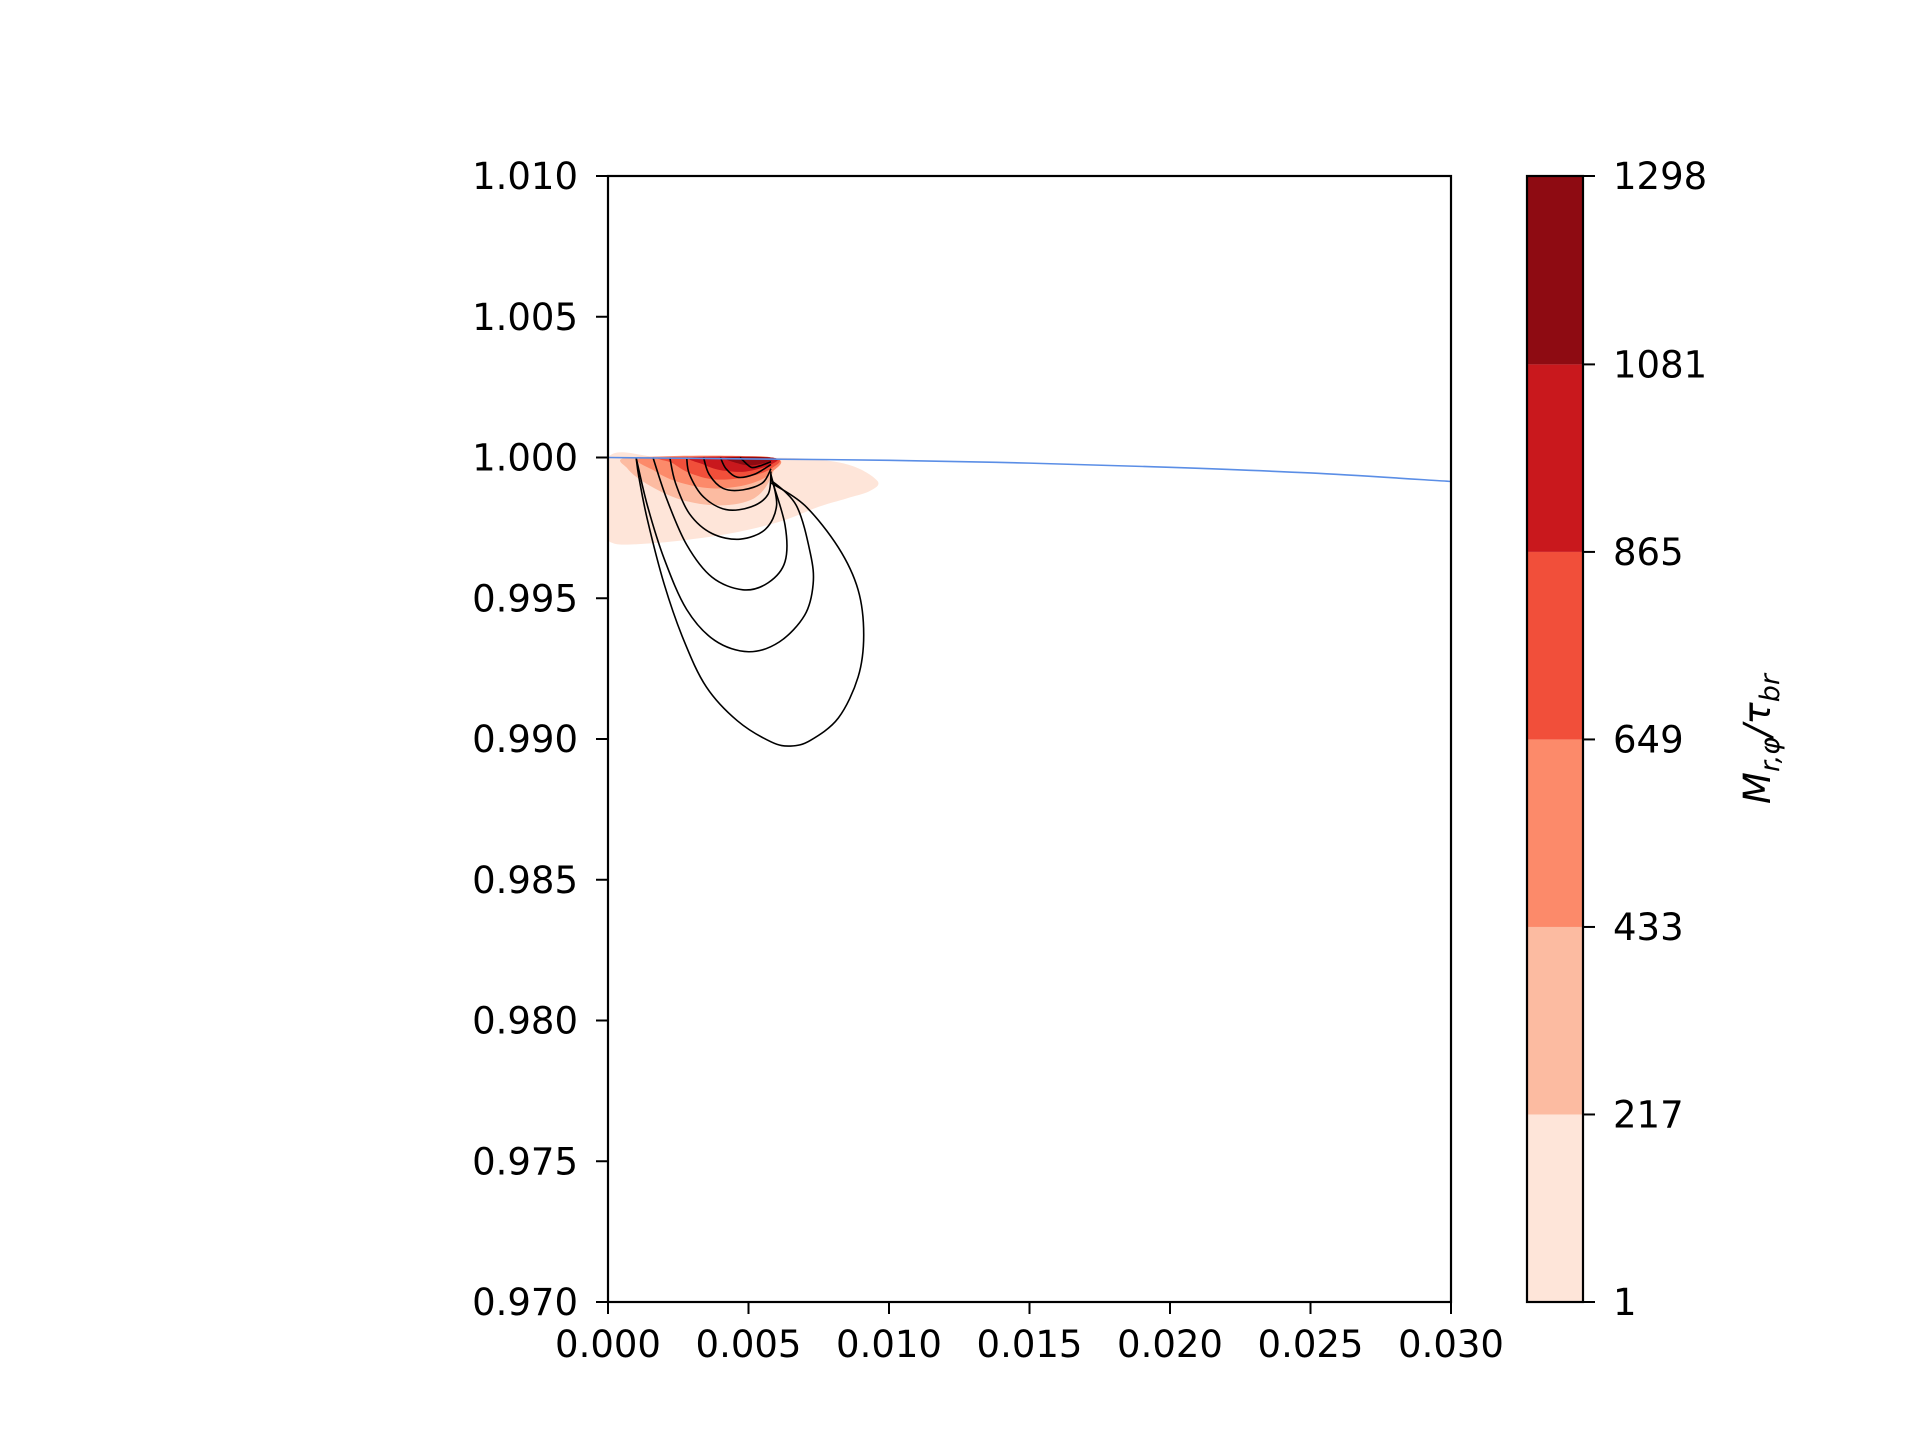 The height and width of the screenshot is (1444, 1920). I want to click on x-tick-label: 0.005, so click(749, 1344).